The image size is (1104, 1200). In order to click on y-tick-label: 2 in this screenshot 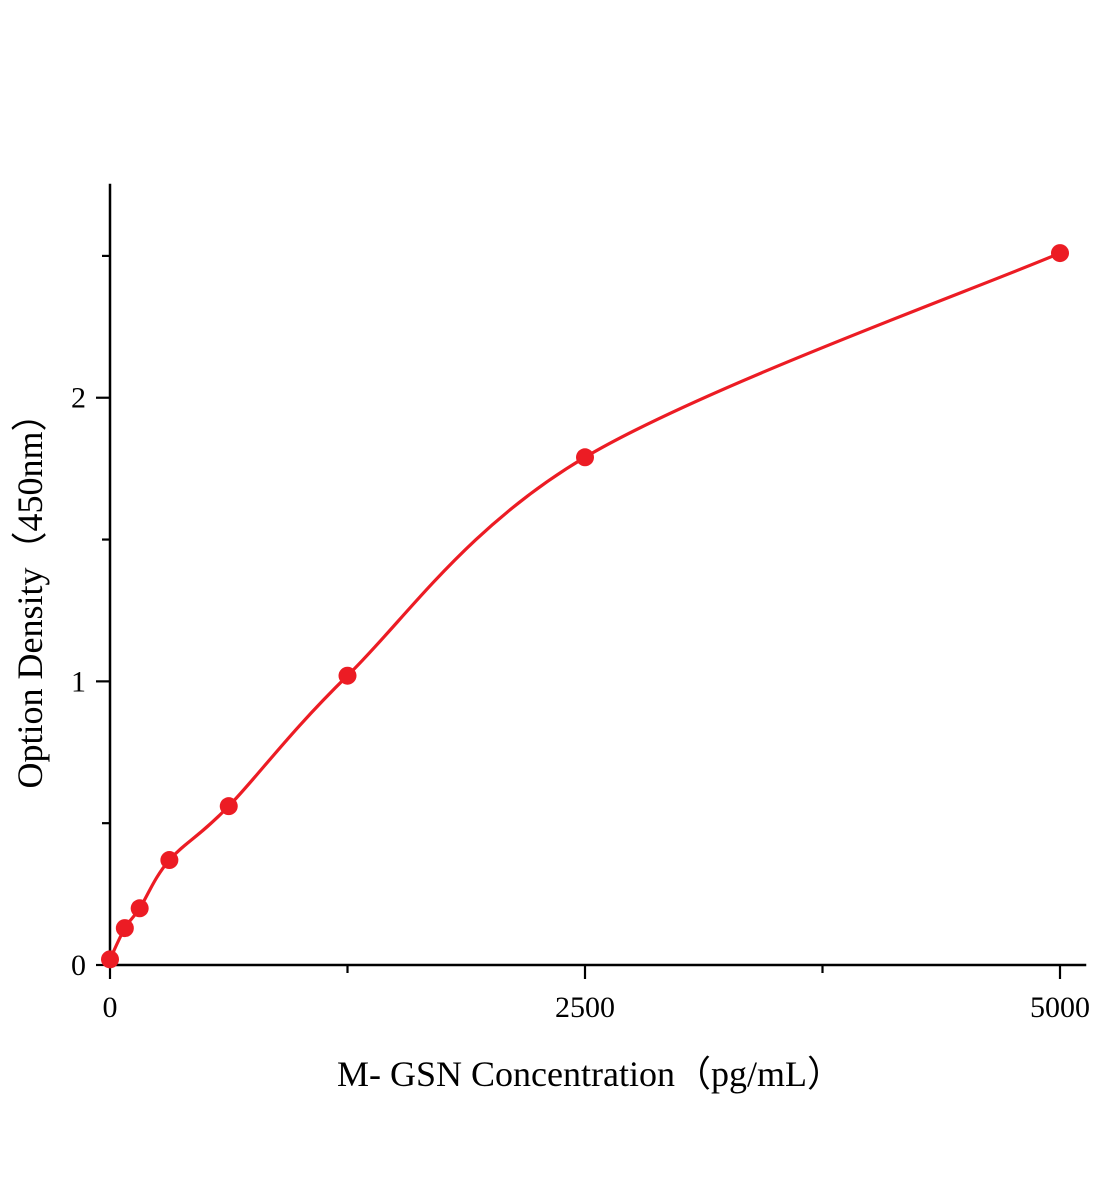, I will do `click(78, 398)`.